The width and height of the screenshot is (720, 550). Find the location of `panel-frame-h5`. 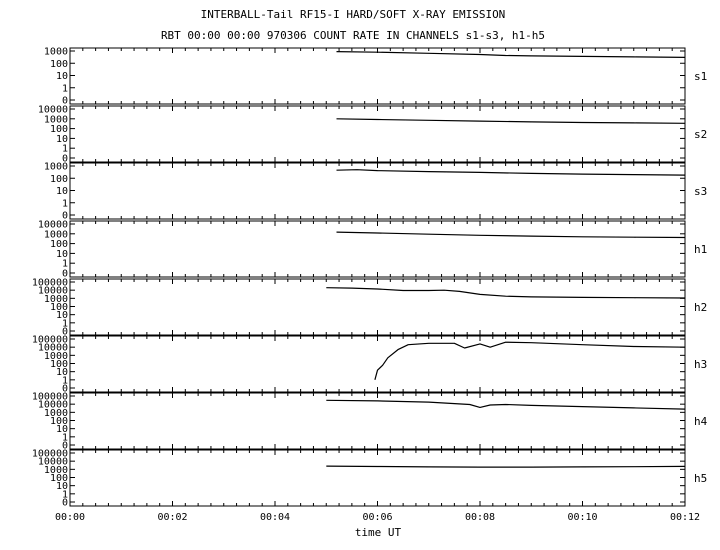

panel-frame-h5 is located at coordinates (377, 478).